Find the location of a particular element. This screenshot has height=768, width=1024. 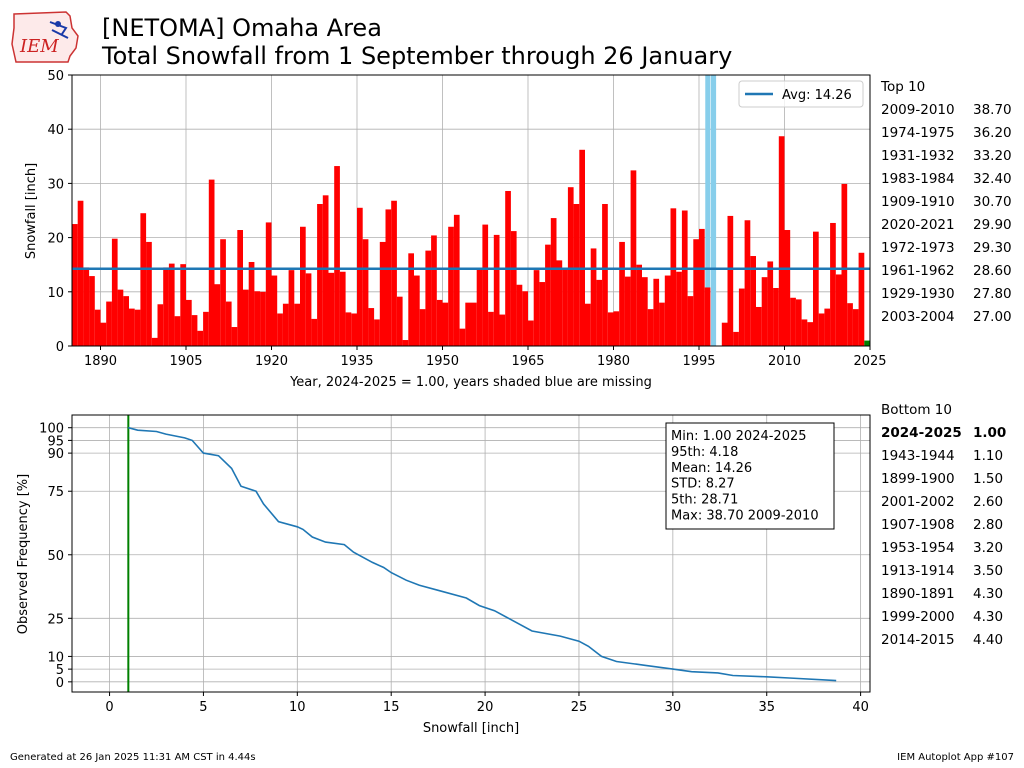

bottom10-row: 1913-1914 3.50 is located at coordinates (951, 572).